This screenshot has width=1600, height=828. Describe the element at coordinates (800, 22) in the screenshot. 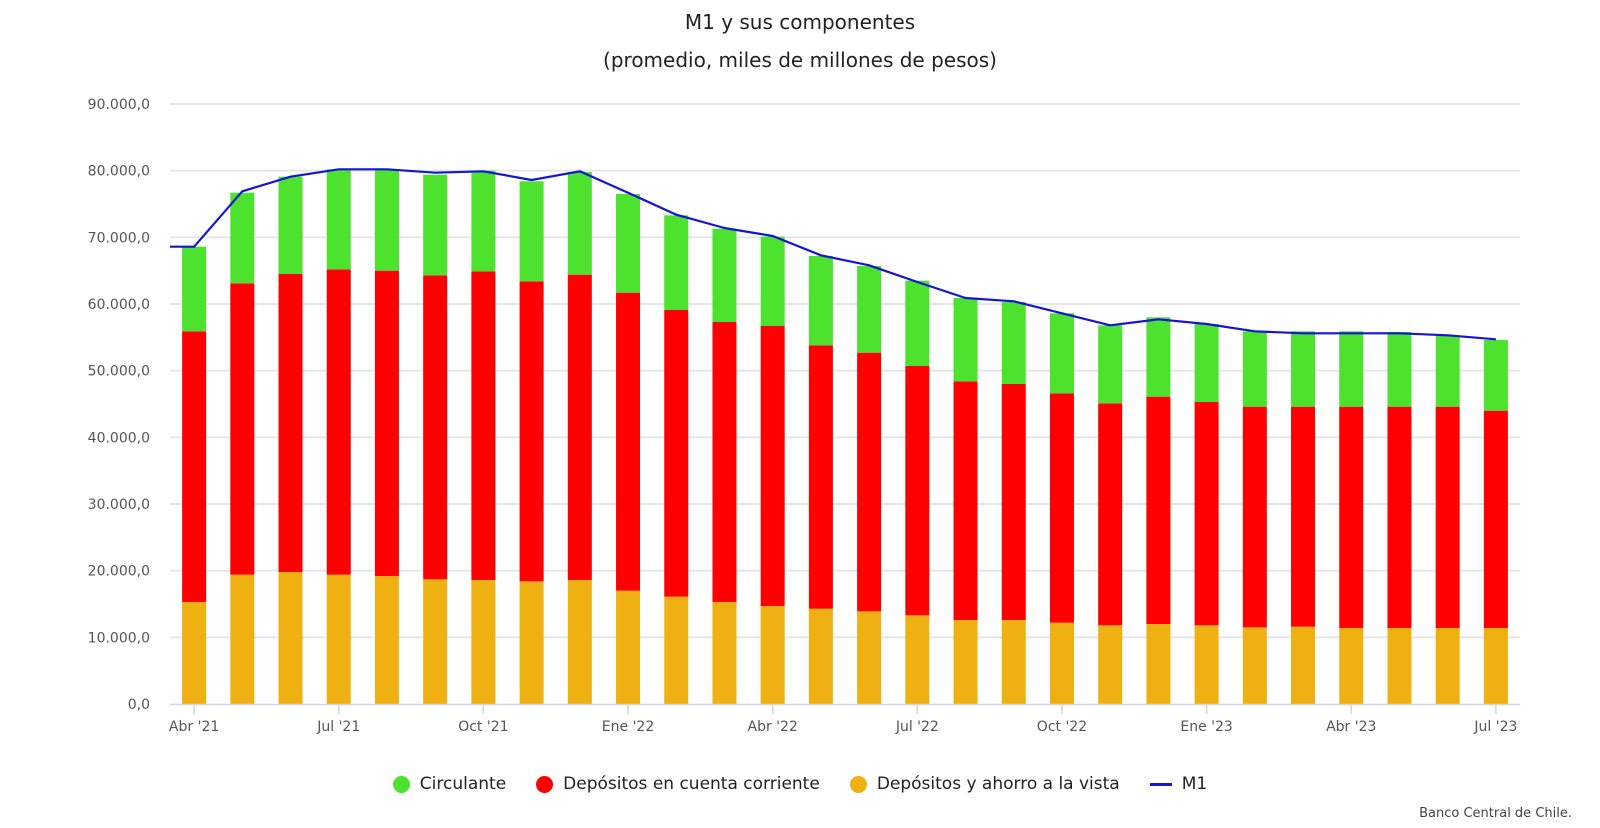

I see `chart-title: M1 y sus componentes` at that location.